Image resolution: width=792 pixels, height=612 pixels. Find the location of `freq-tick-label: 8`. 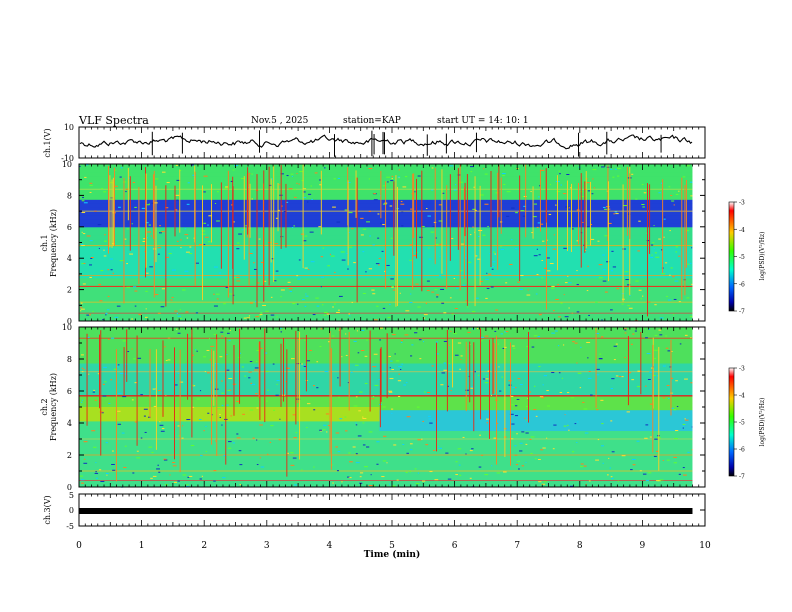

freq-tick-label: 8 is located at coordinates (69, 195).